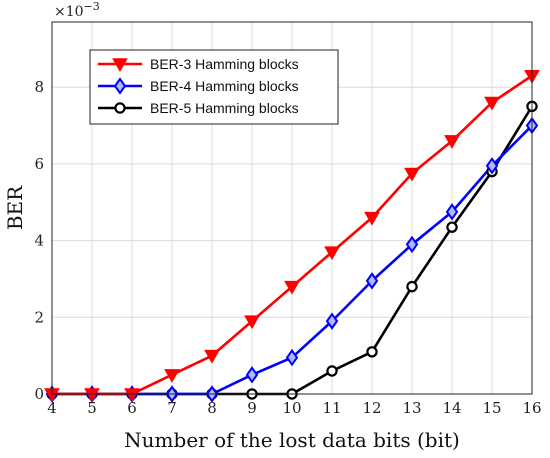 This screenshot has width=550, height=458. I want to click on x-tick-label: 7, so click(172, 408).